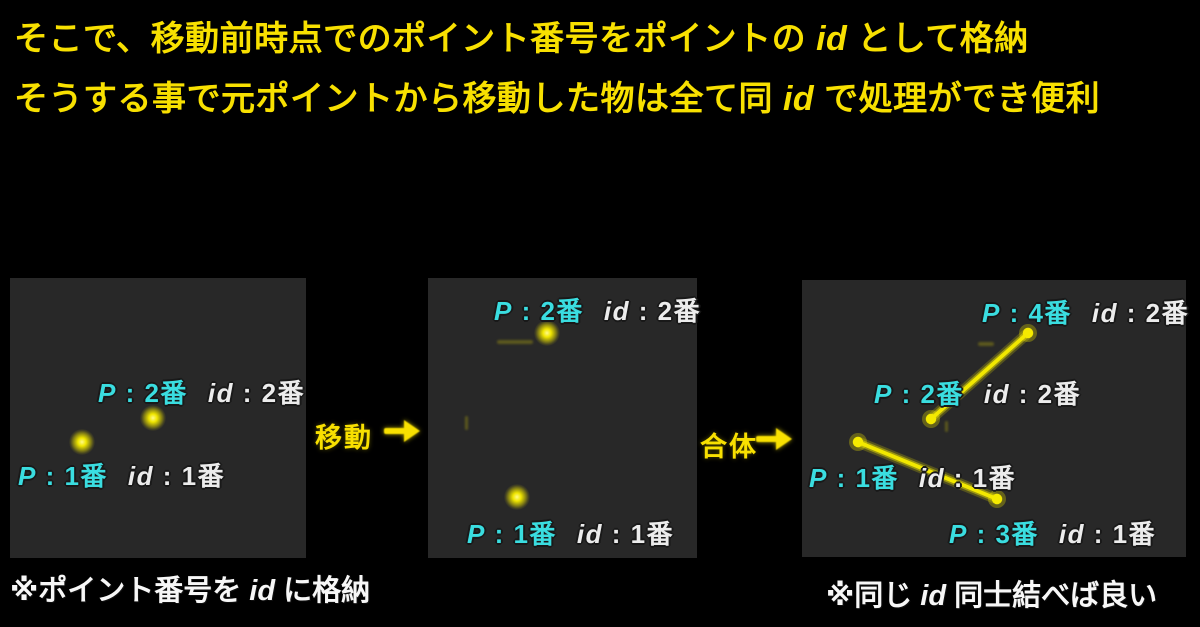  I want to click on heading-line-2: そうする事で元ポイントから移動した物は全て同 id で処理ができ便利, so click(557, 95).